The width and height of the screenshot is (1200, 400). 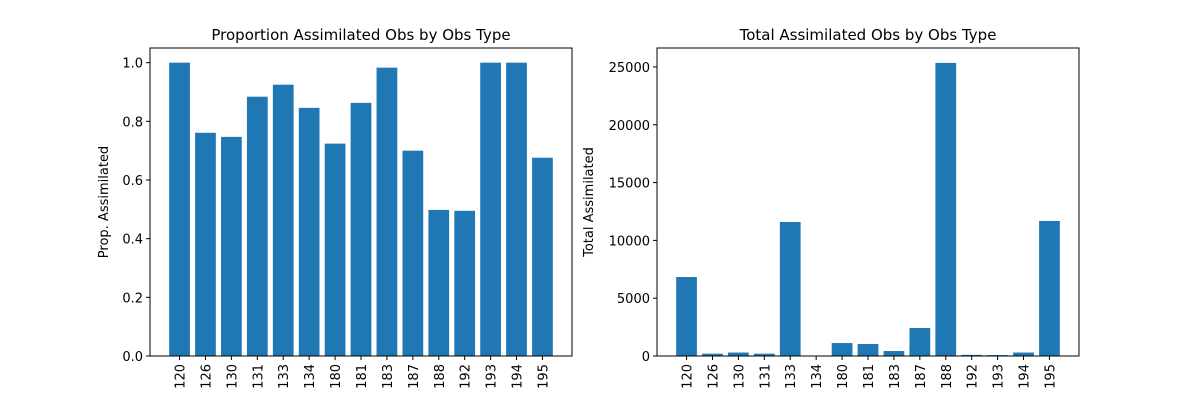 What do you see at coordinates (132, 298) in the screenshot?
I see `y-tick-label: 0.2` at bounding box center [132, 298].